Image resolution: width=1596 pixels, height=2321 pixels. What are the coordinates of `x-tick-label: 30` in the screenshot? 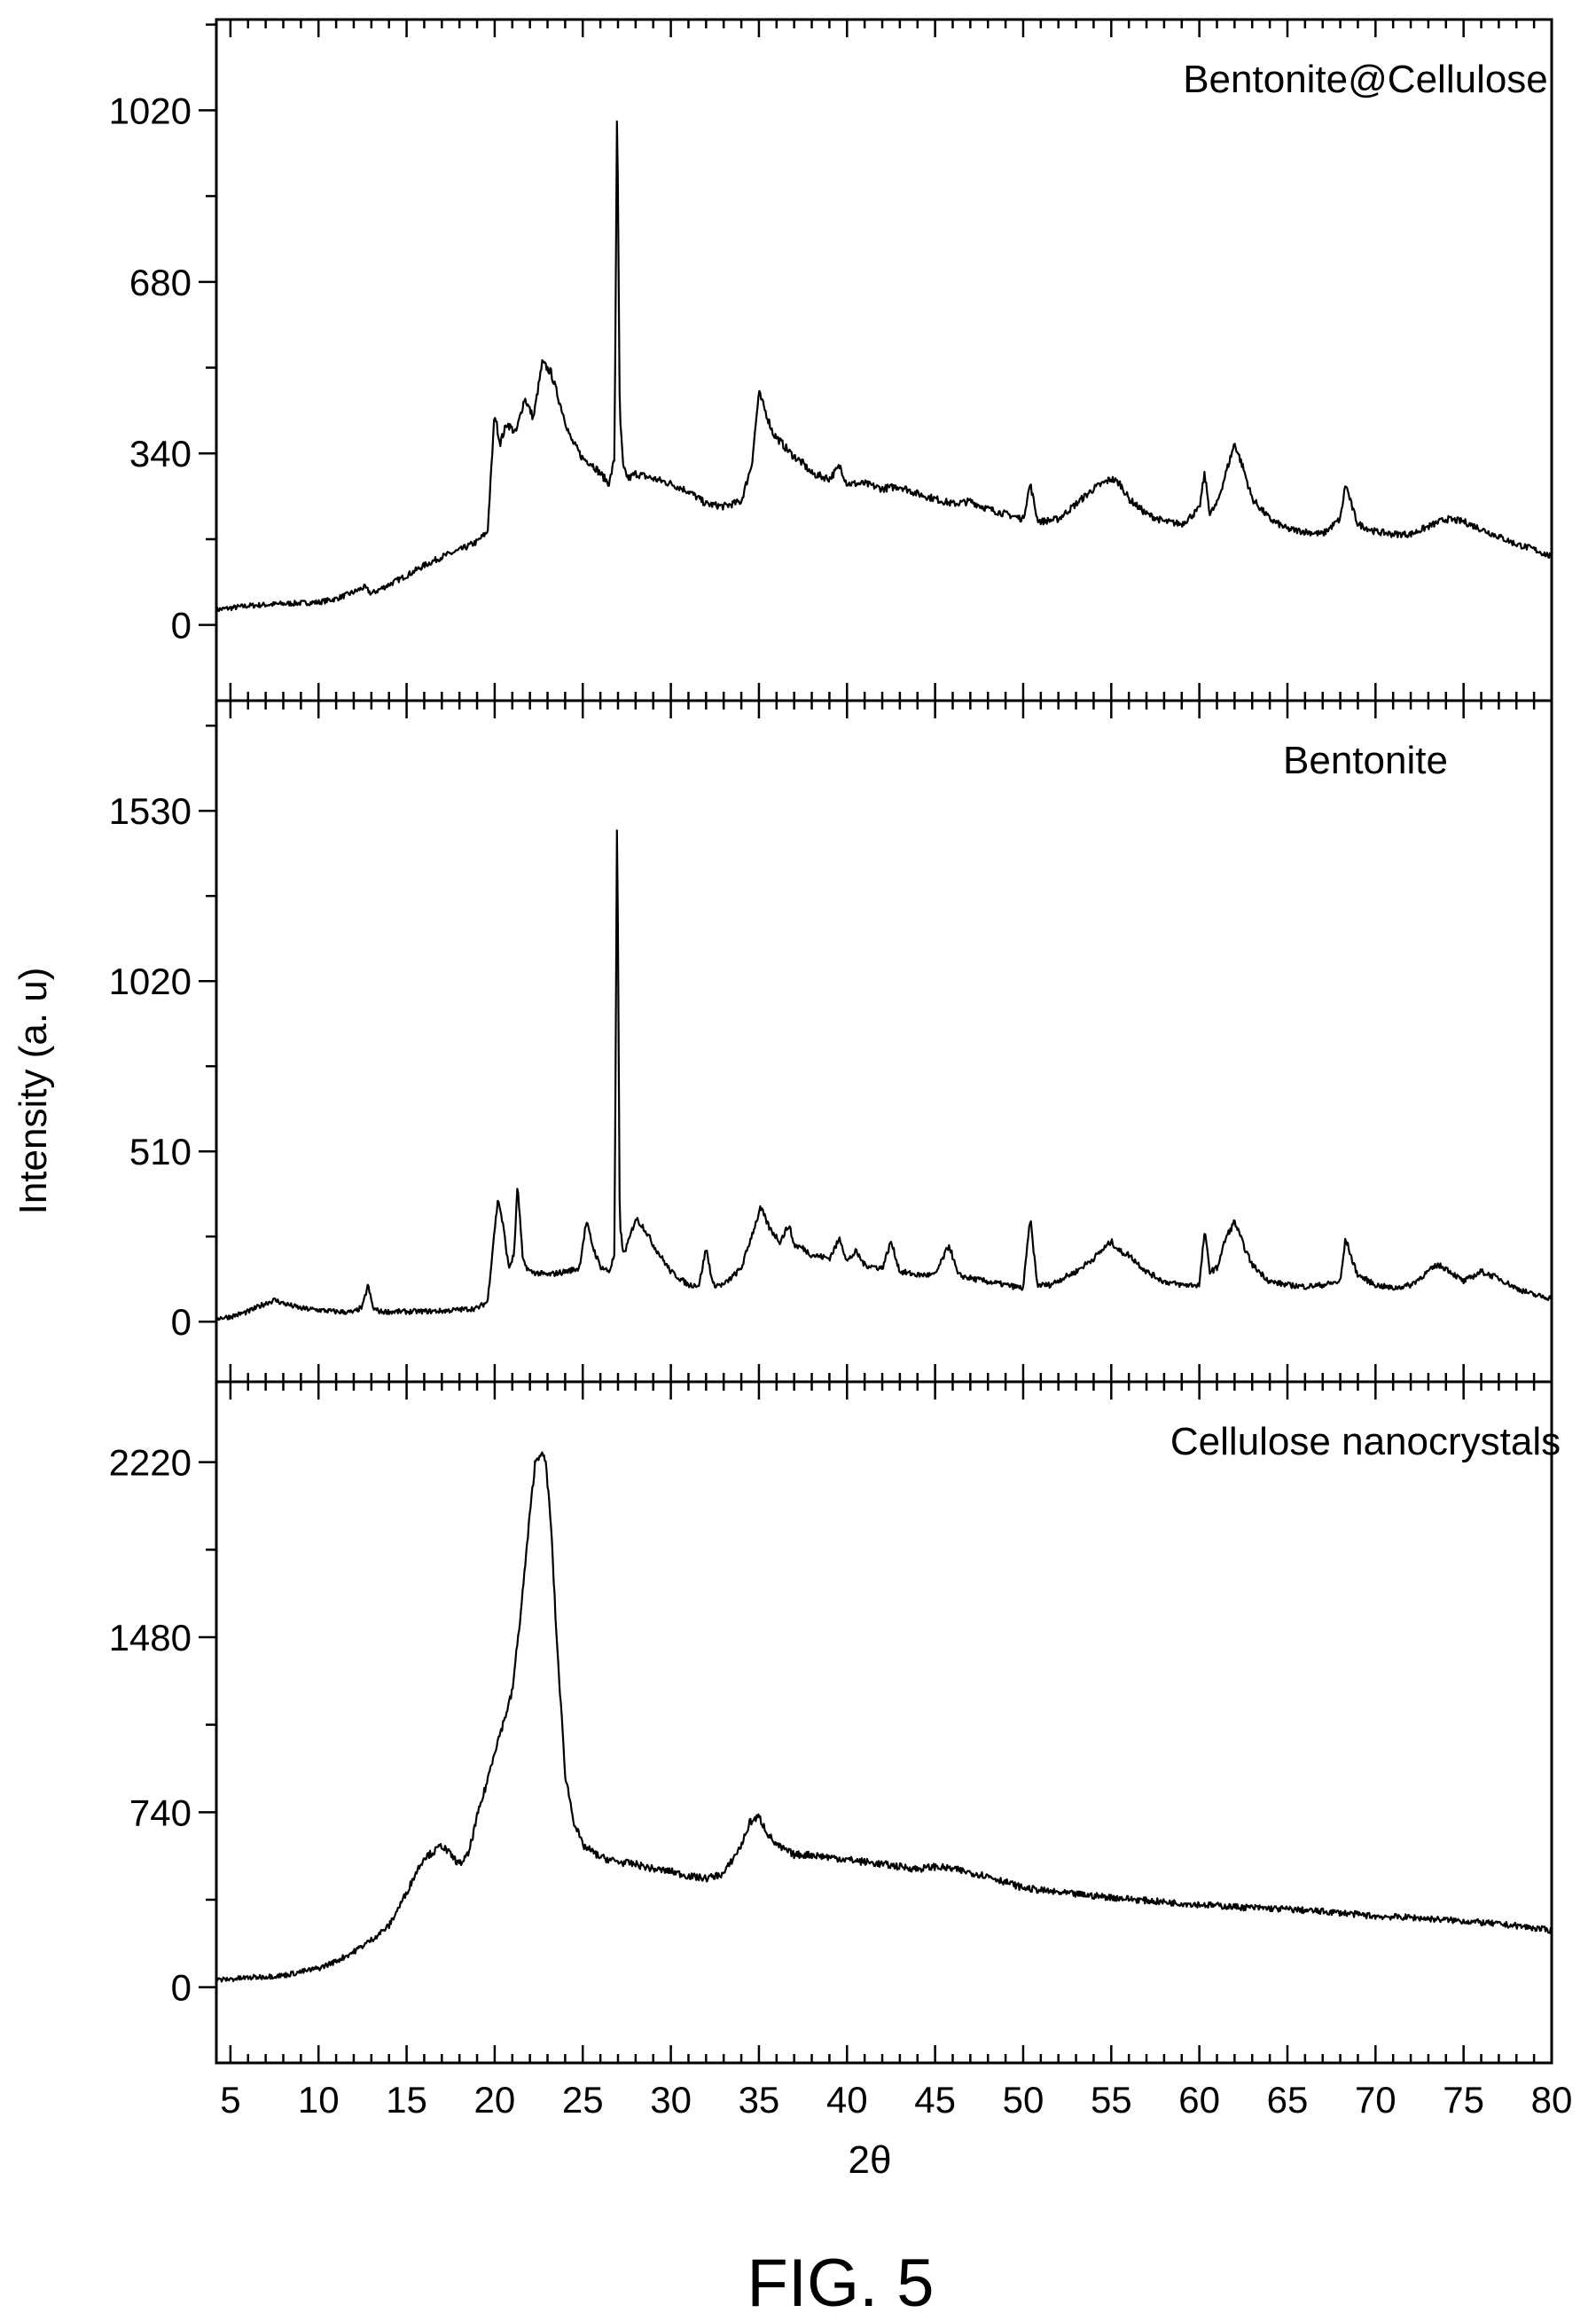 It's located at (671, 2100).